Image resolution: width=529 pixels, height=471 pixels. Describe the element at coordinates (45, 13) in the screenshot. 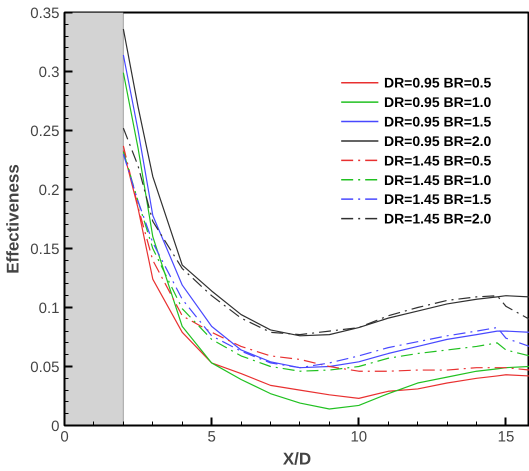

I see `y-tick-label: 0.35` at that location.